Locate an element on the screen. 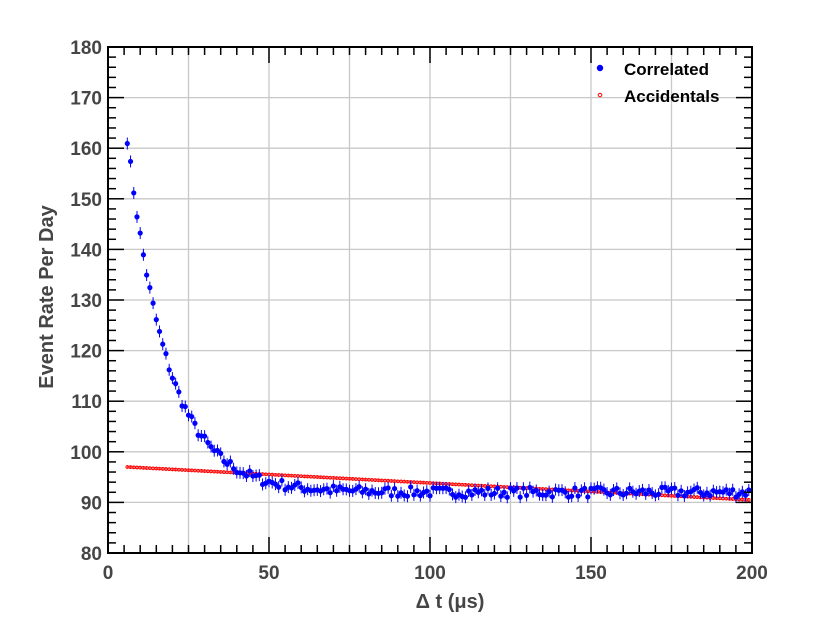  y-tick-label: 170 is located at coordinates (86, 99).